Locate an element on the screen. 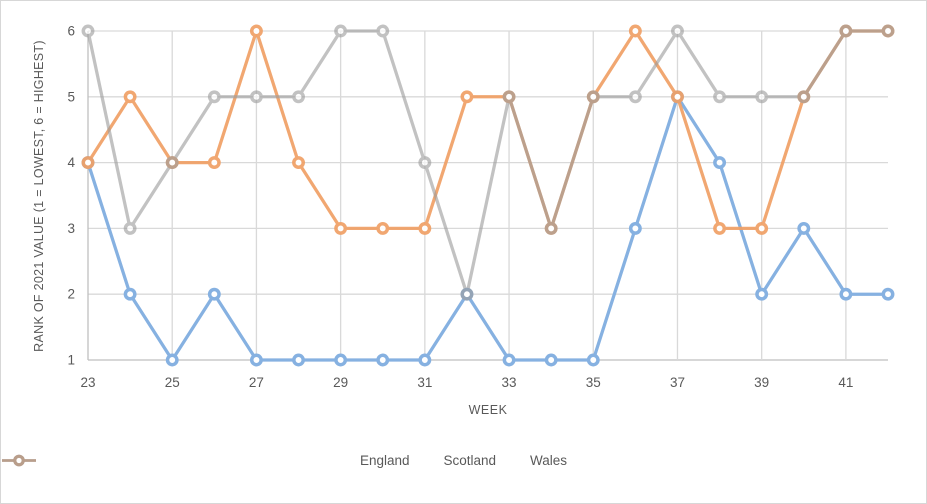 The height and width of the screenshot is (504, 927). x-tick-label: 25 is located at coordinates (172, 382).